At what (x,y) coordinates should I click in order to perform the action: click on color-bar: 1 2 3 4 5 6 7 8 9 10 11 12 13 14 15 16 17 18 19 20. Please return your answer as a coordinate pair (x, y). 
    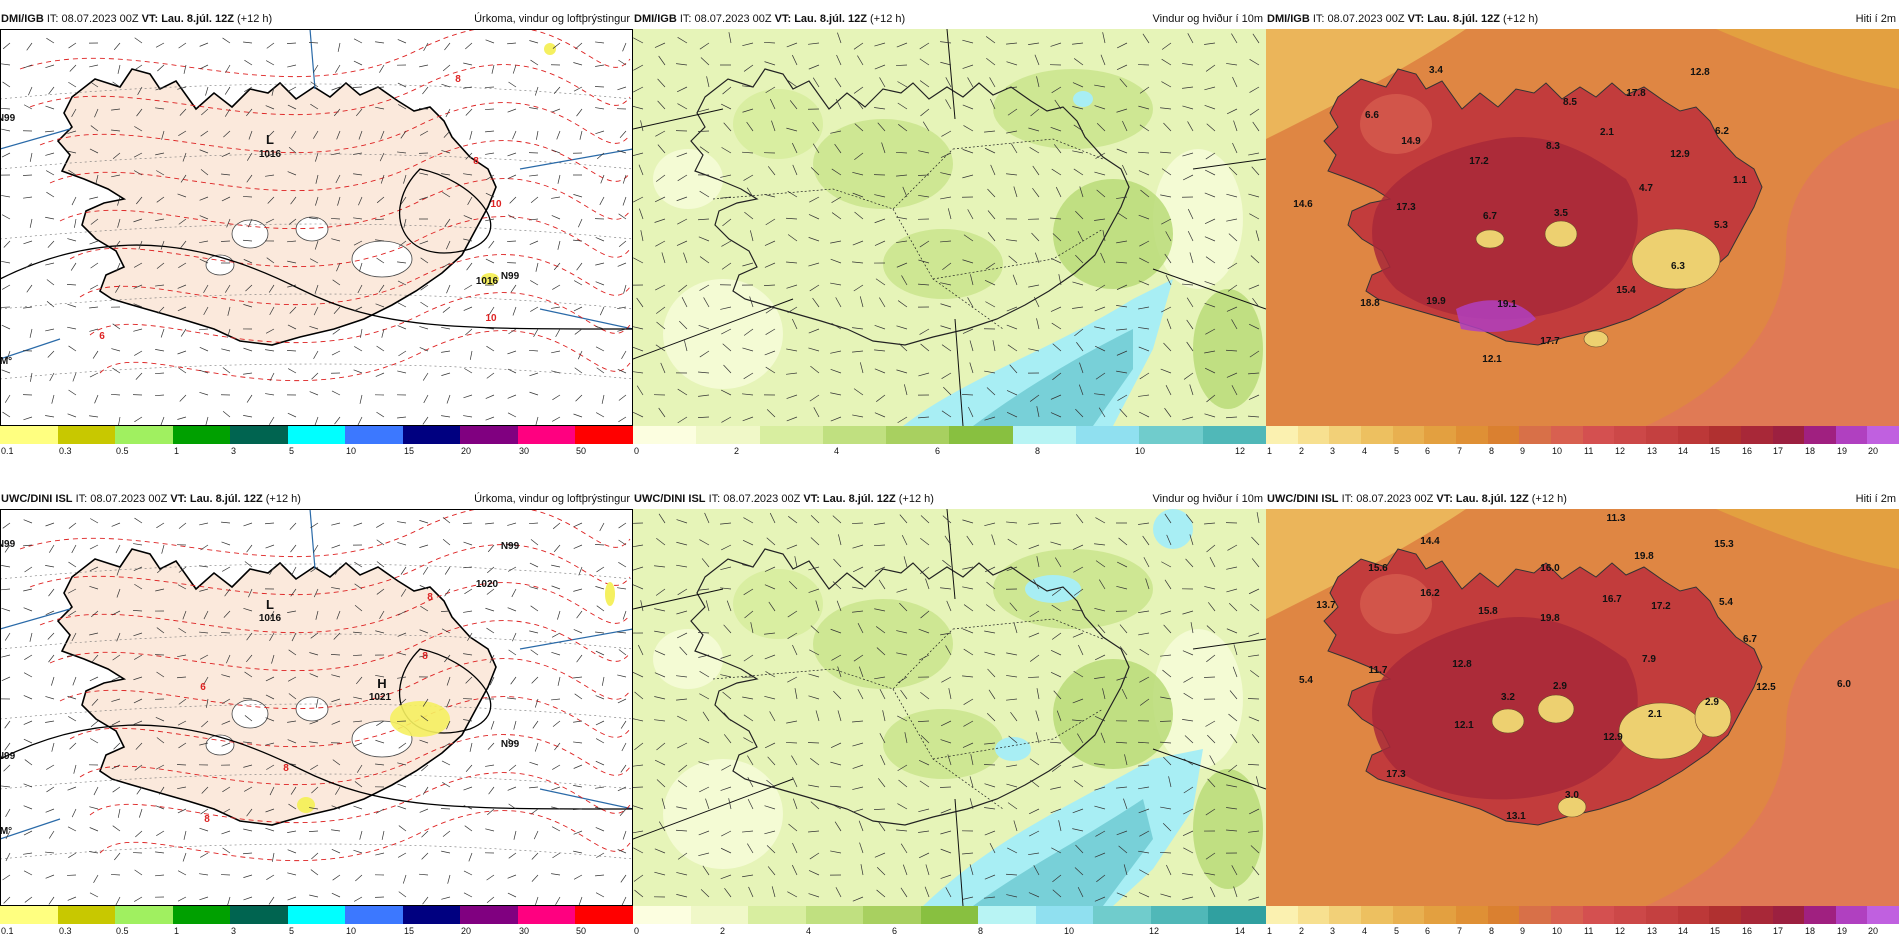
    Looking at the image, I should click on (1583, 923).